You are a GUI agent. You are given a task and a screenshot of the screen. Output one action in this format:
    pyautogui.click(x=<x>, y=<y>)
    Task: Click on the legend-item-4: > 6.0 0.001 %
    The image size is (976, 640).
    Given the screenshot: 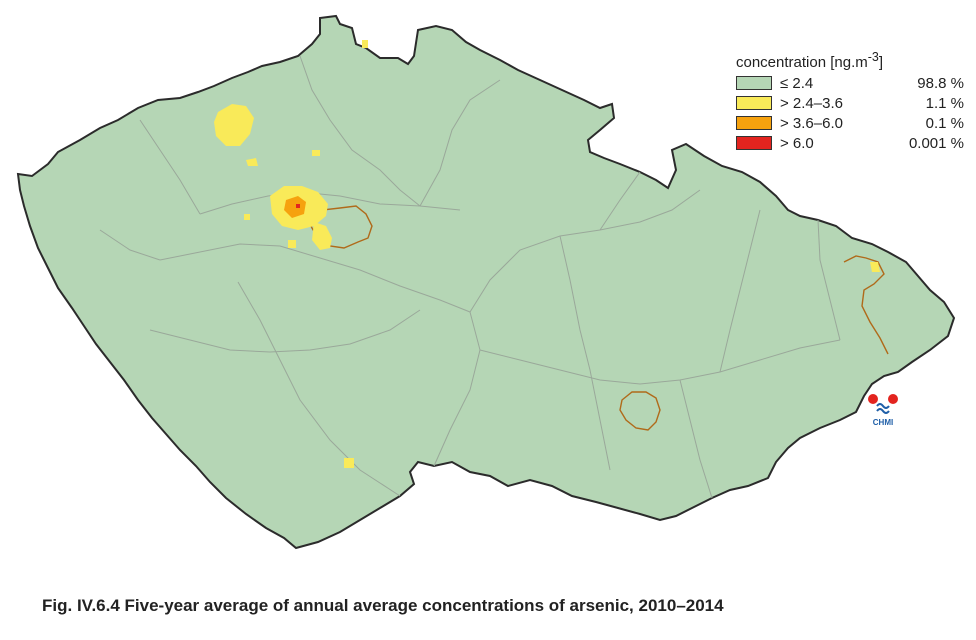 What is the action you would take?
    pyautogui.click(x=850, y=143)
    